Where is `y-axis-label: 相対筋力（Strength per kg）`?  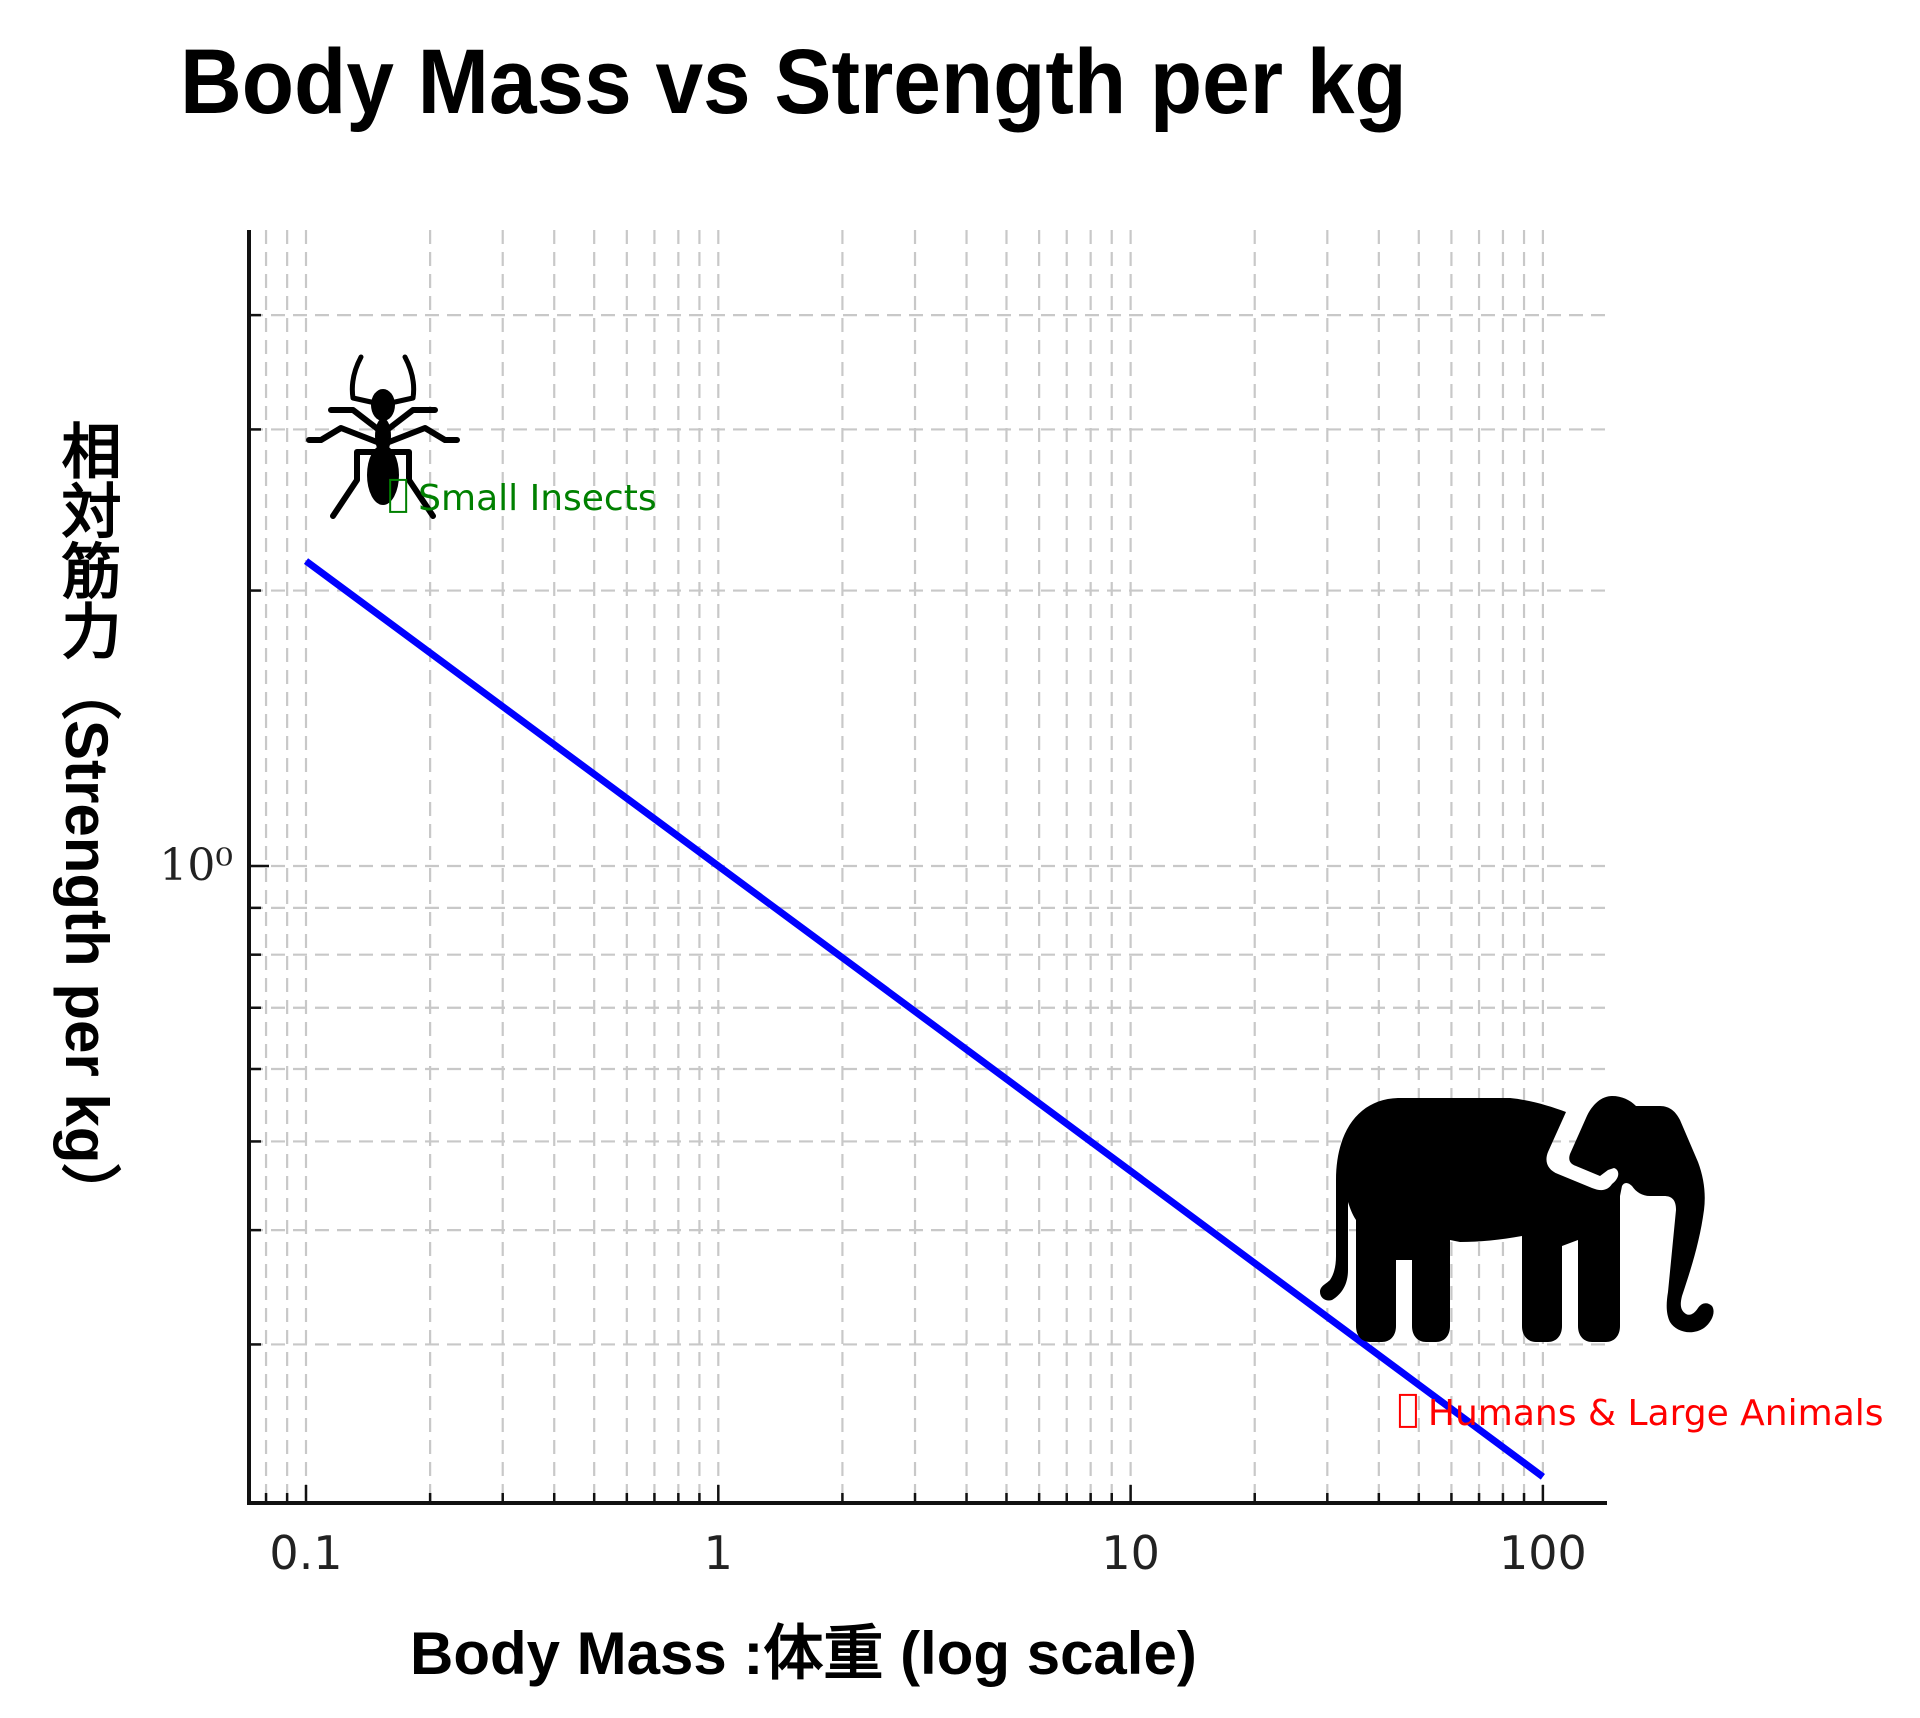 y-axis-label: 相対筋力（Strength per kg） is located at coordinates (86, 822).